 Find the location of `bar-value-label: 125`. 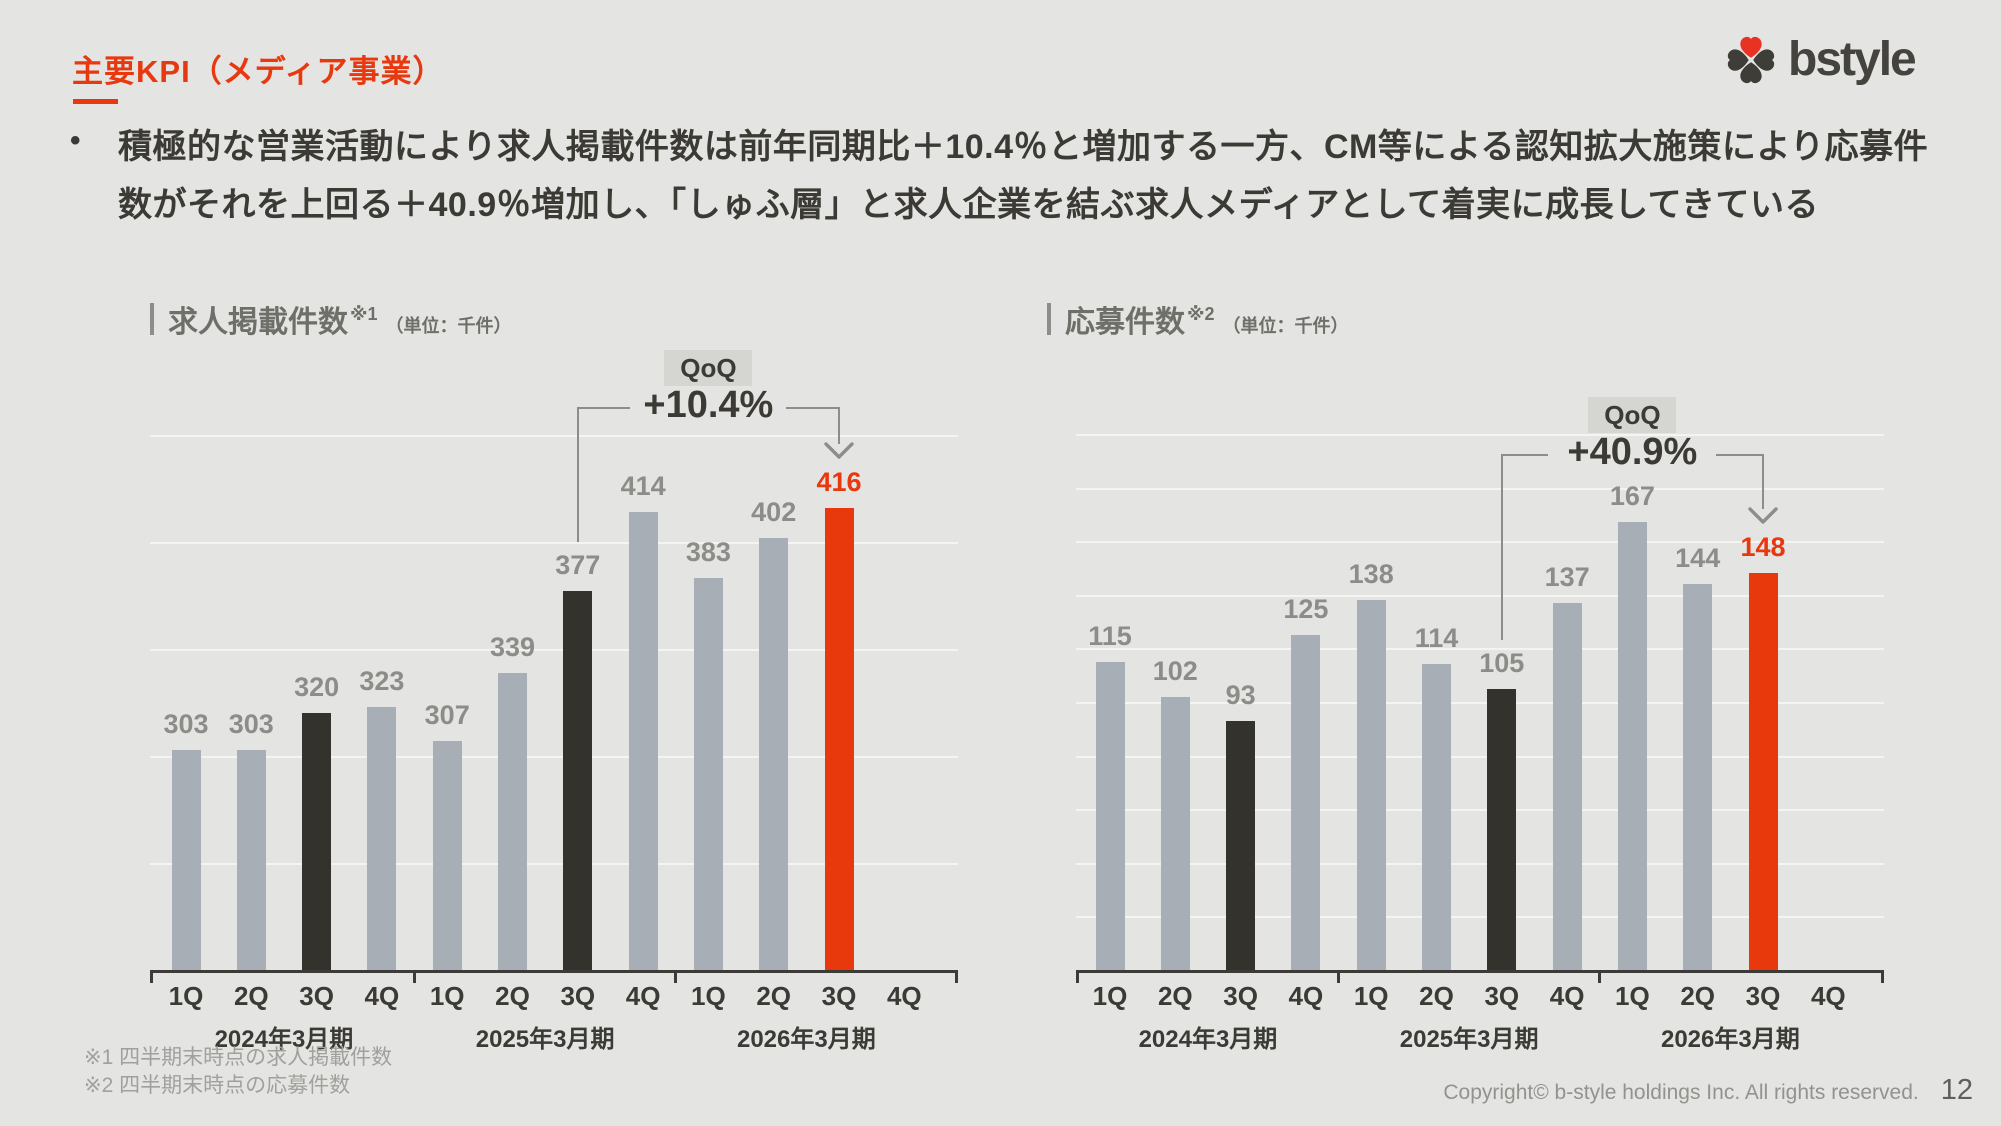

bar-value-label: 125 is located at coordinates (1306, 609).